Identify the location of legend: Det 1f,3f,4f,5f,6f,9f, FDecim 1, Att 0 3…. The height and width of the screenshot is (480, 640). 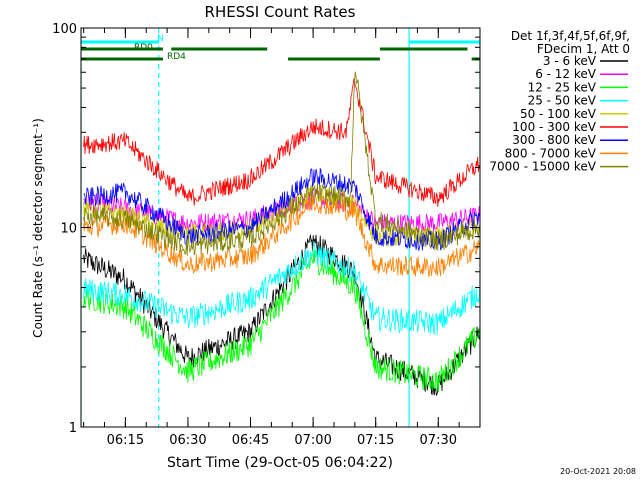
(559, 101).